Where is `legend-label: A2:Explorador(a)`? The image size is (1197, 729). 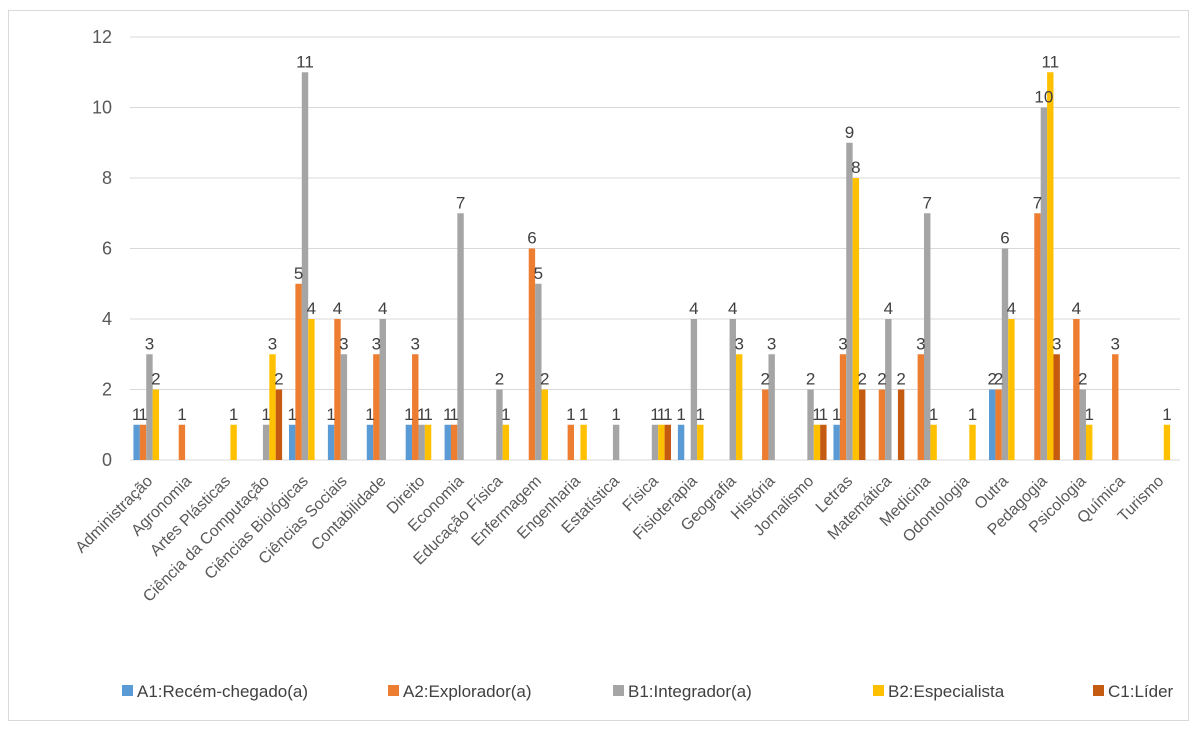
legend-label: A2:Explorador(a) is located at coordinates (467, 691).